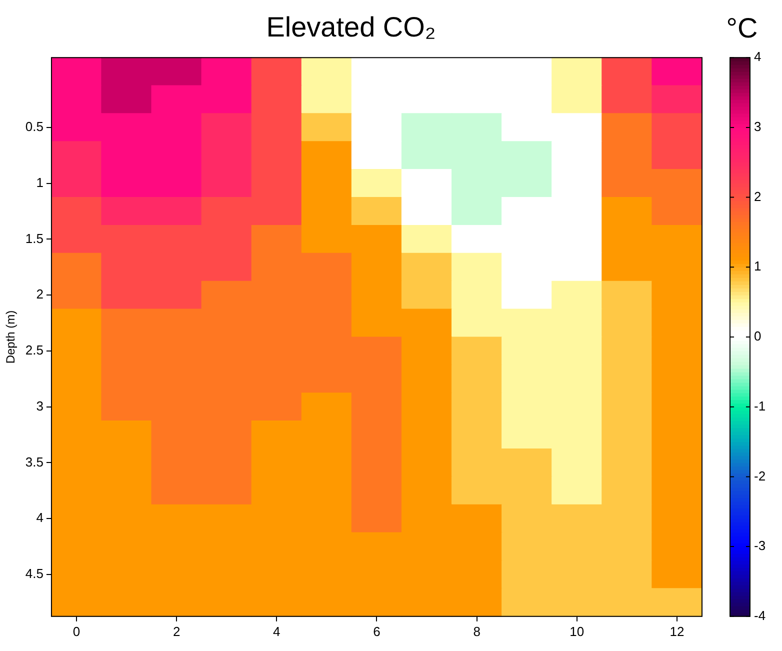 The image size is (782, 651). What do you see at coordinates (577, 631) in the screenshot?
I see `x-tick-label: 10` at bounding box center [577, 631].